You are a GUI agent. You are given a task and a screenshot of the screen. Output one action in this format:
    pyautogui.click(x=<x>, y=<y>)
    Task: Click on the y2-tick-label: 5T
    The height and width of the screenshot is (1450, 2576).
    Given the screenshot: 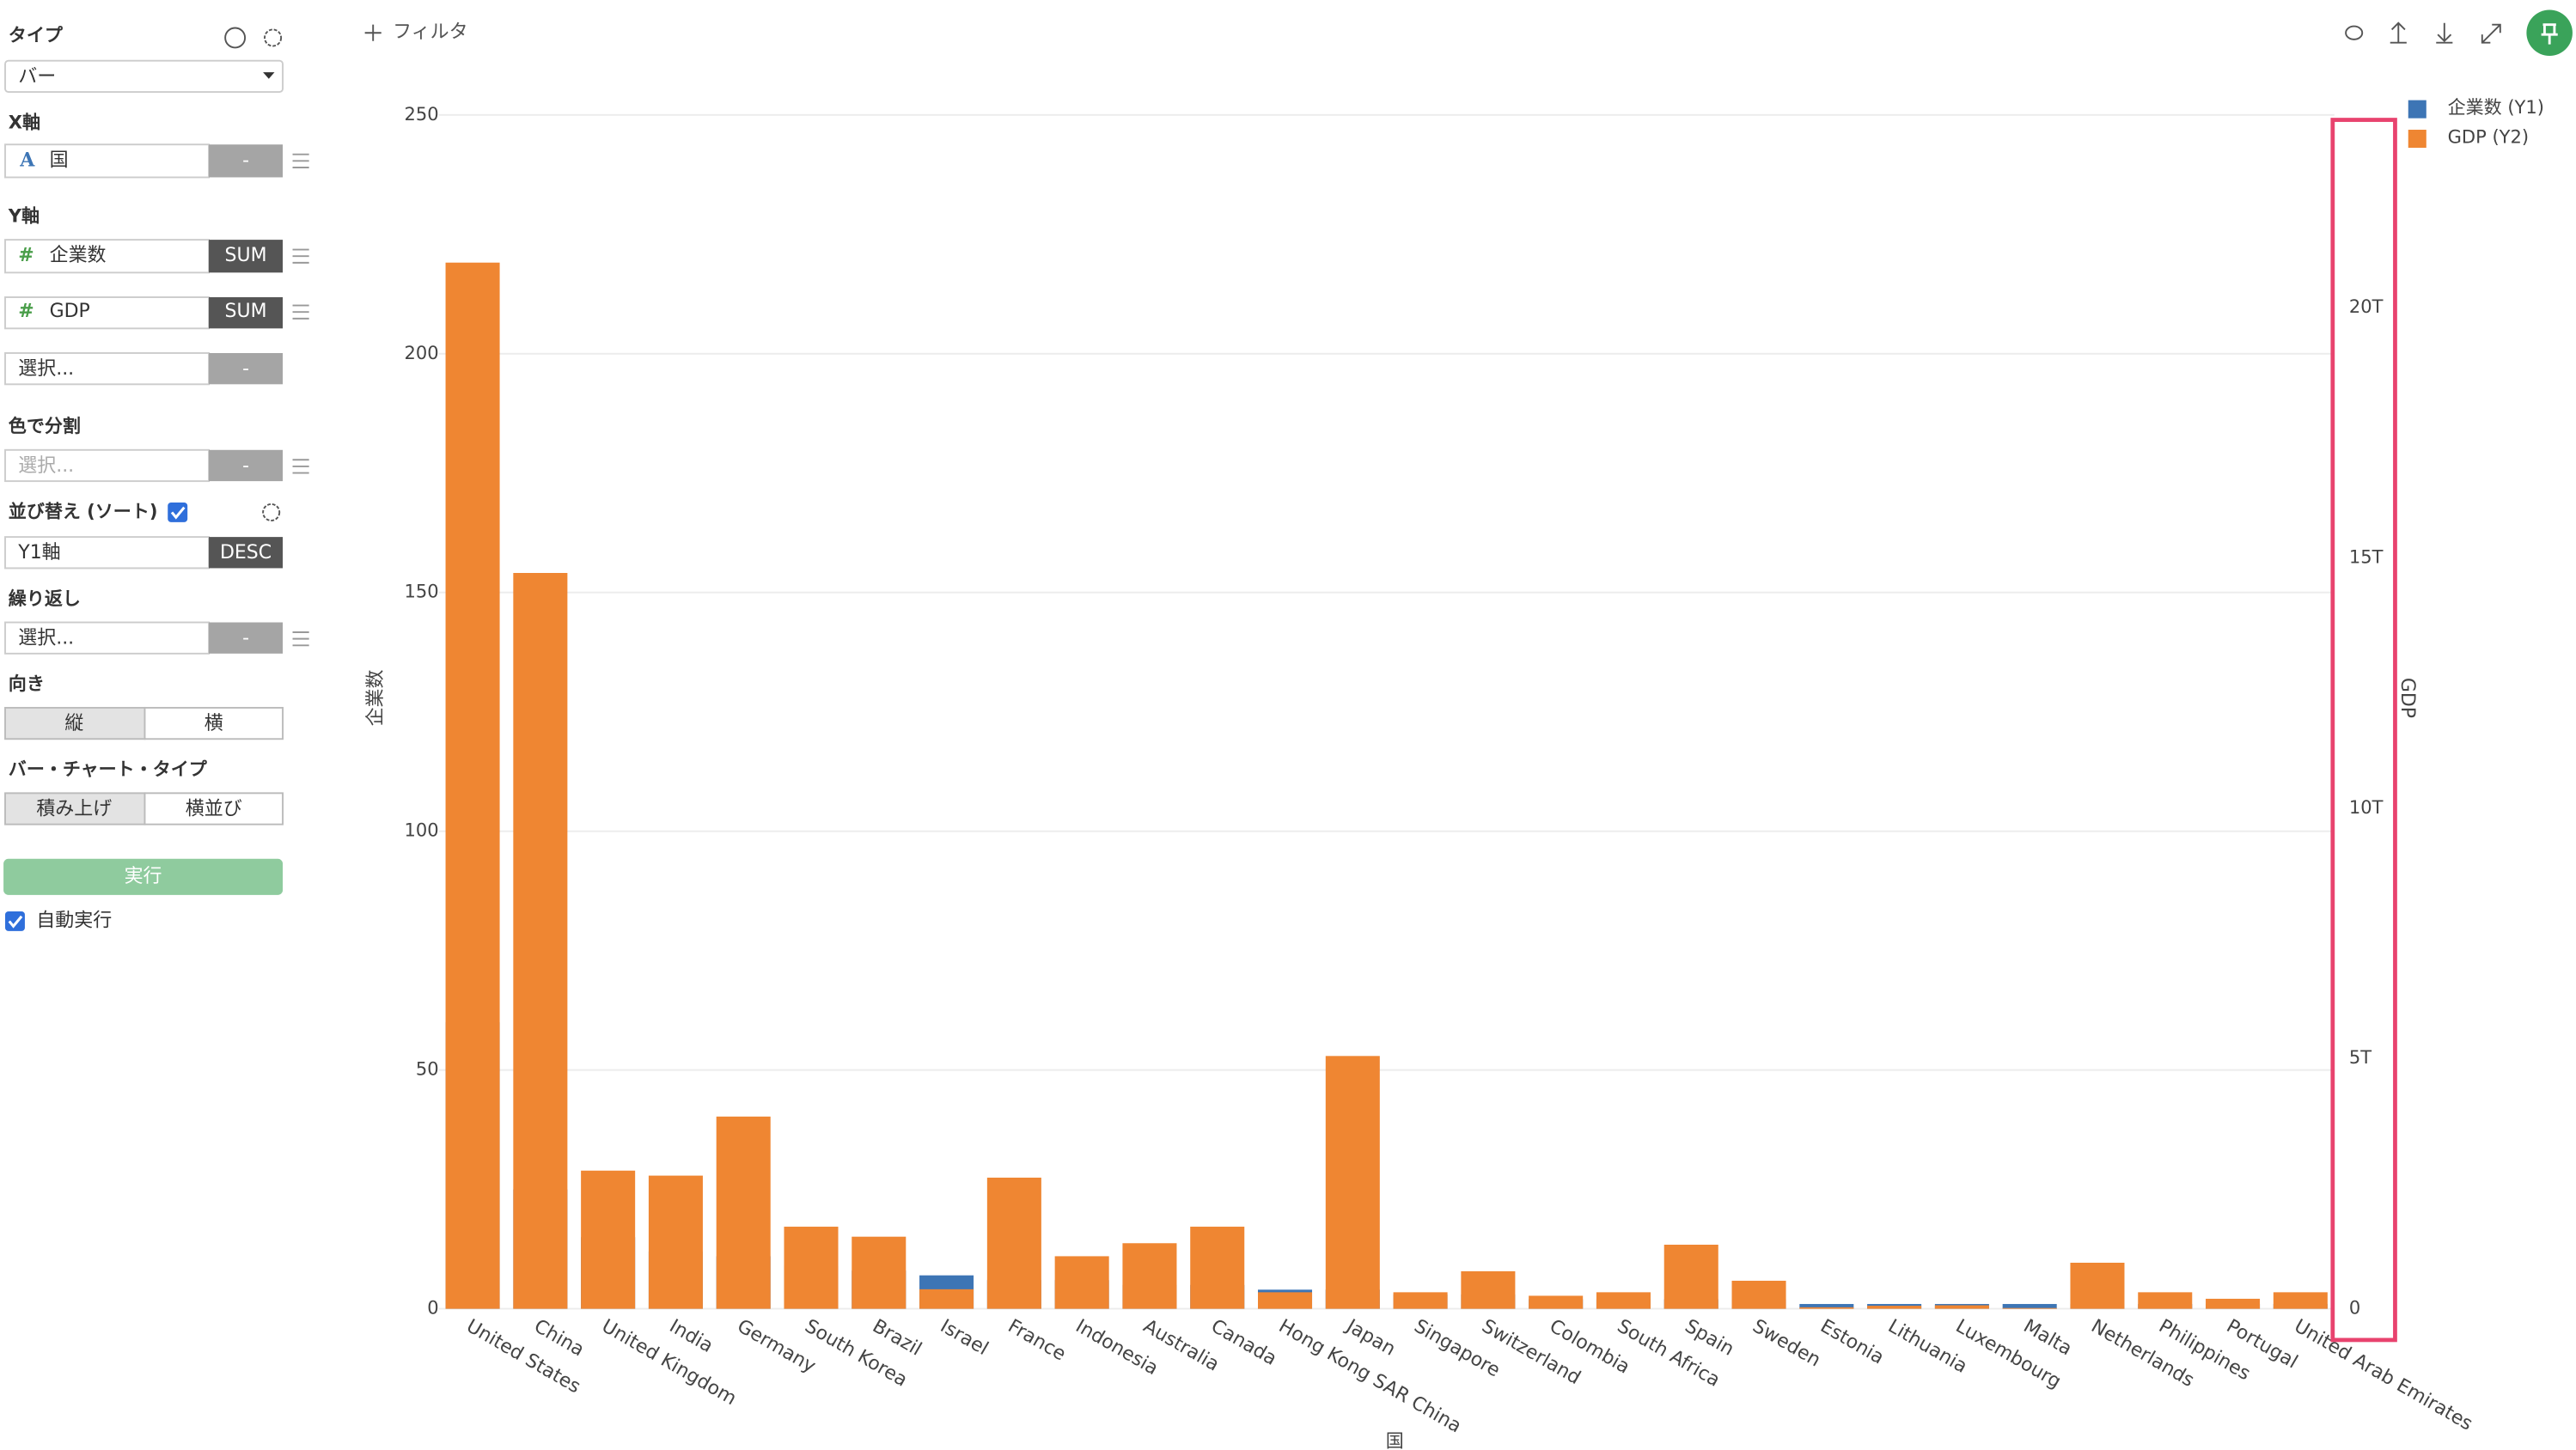 What is the action you would take?
    pyautogui.click(x=2360, y=1057)
    